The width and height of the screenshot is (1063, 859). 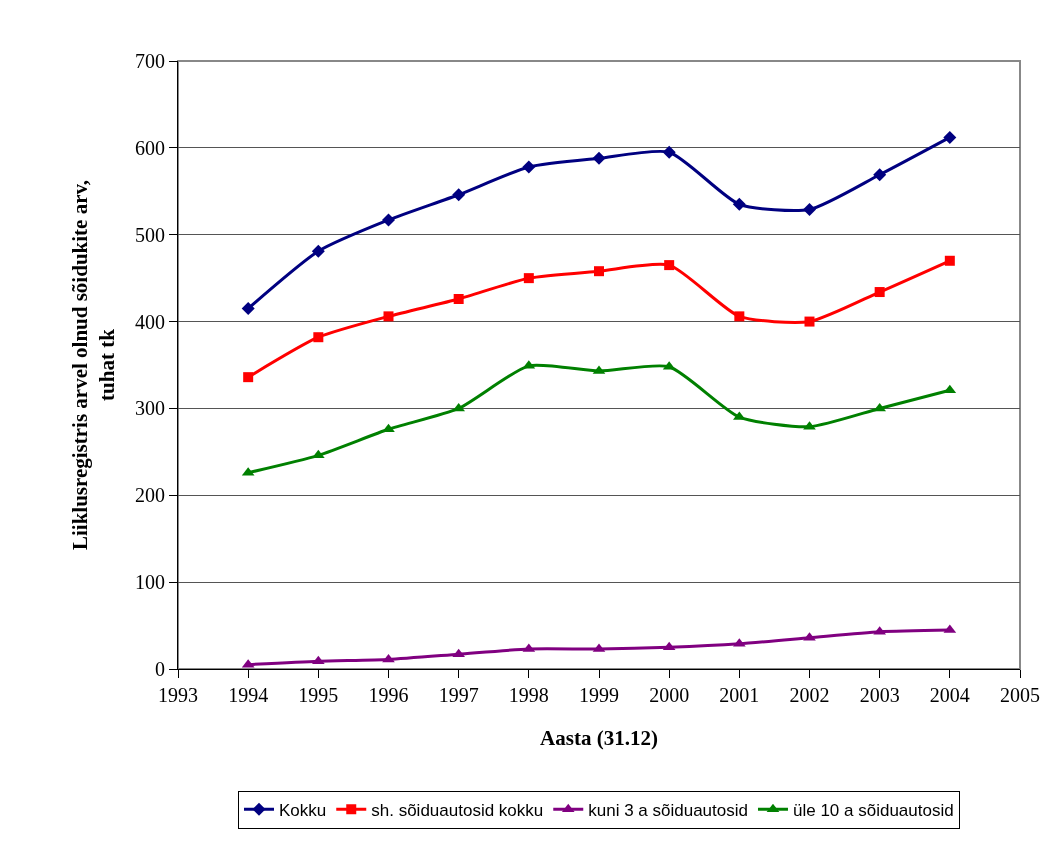 I want to click on y-tick-label: 700, so click(x=150, y=61).